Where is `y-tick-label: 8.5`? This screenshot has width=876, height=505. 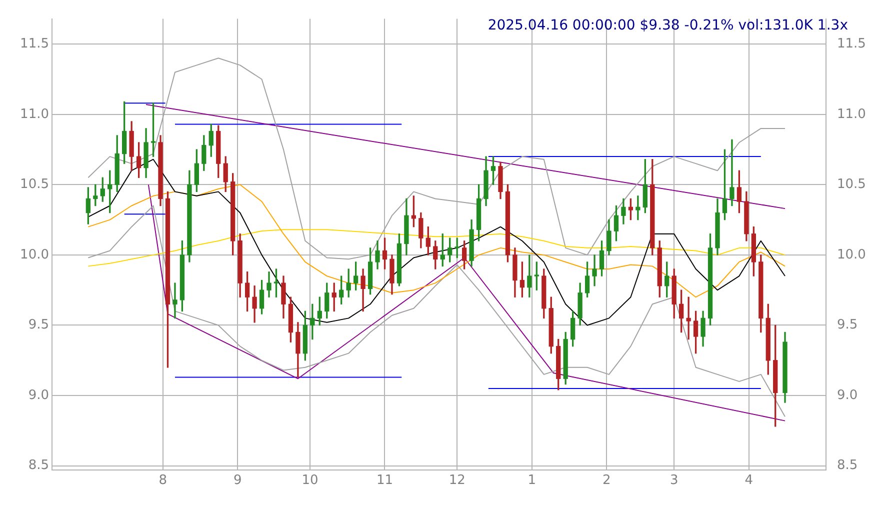
y-tick-label: 8.5 is located at coordinates (38, 466).